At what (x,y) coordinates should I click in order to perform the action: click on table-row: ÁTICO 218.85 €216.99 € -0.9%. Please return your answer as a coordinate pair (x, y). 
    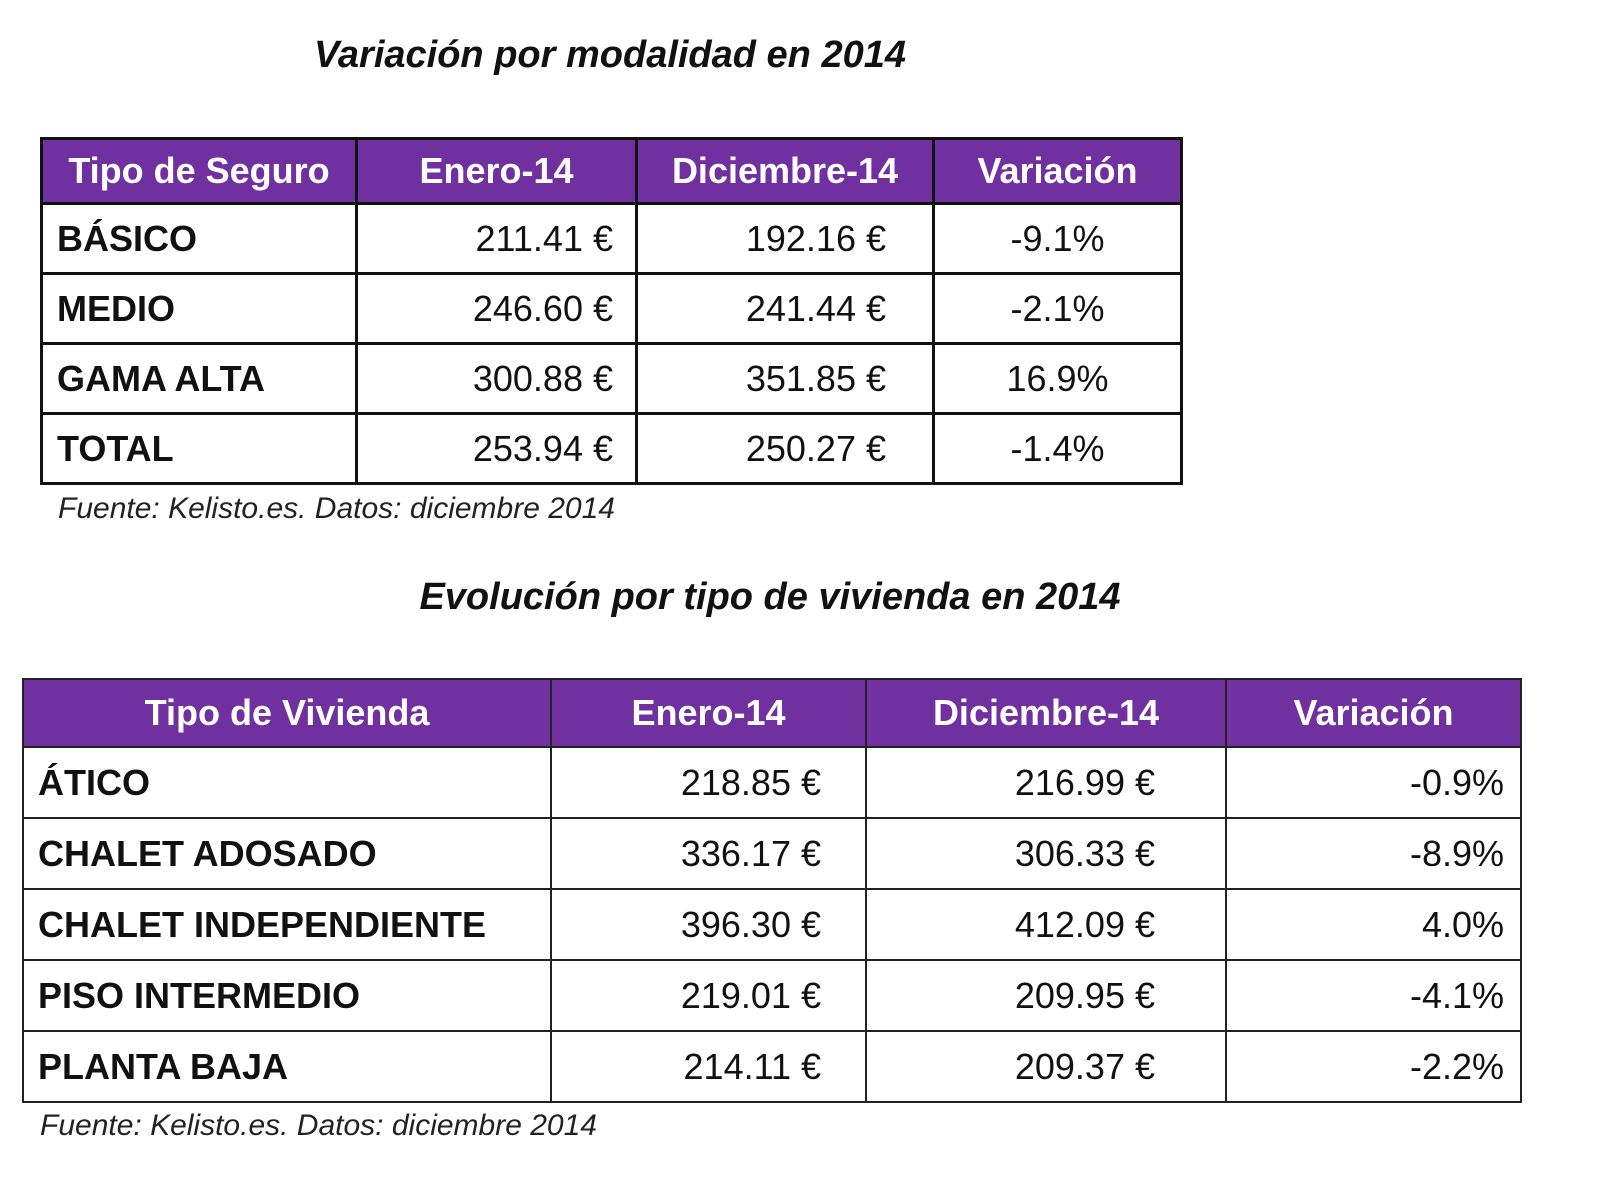
    Looking at the image, I should click on (772, 782).